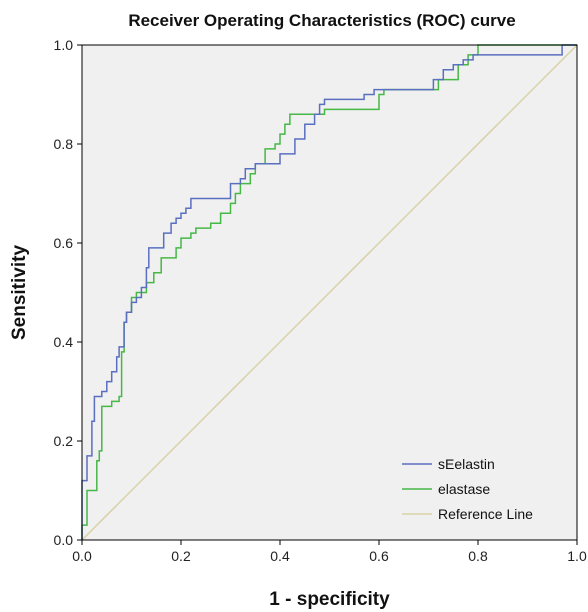 The height and width of the screenshot is (612, 588). I want to click on legend-label-2: elastase, so click(464, 489).